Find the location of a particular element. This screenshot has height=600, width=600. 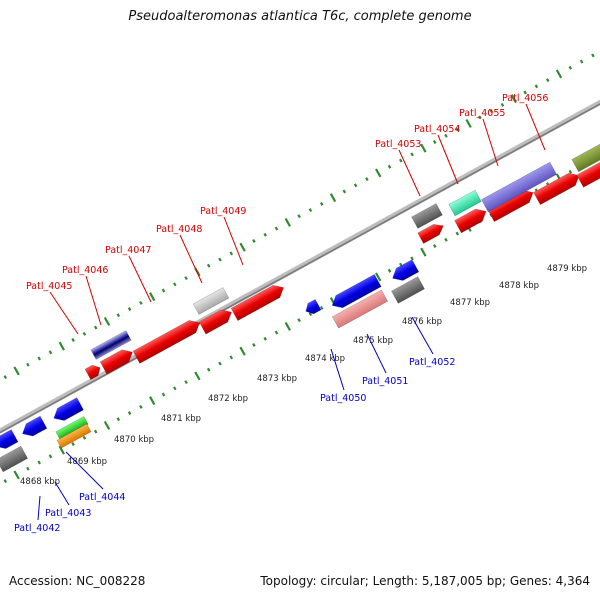

kbp-label: 4879 kbp is located at coordinates (567, 269).